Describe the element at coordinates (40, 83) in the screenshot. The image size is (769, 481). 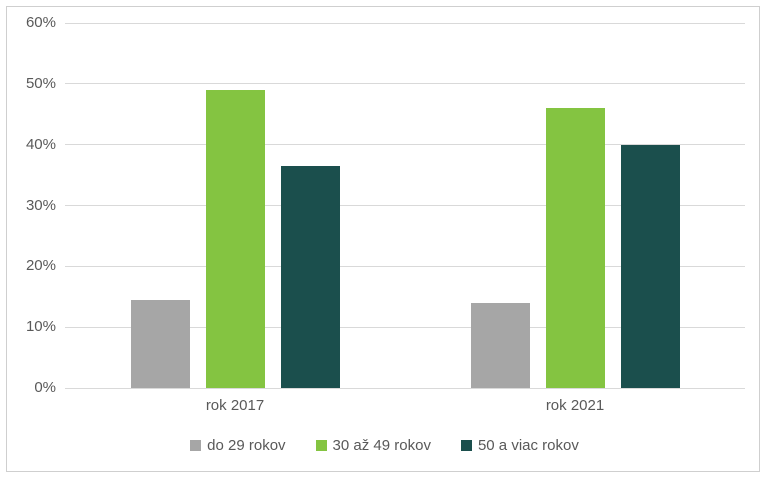
I see `y-axis-label: 50%` at that location.